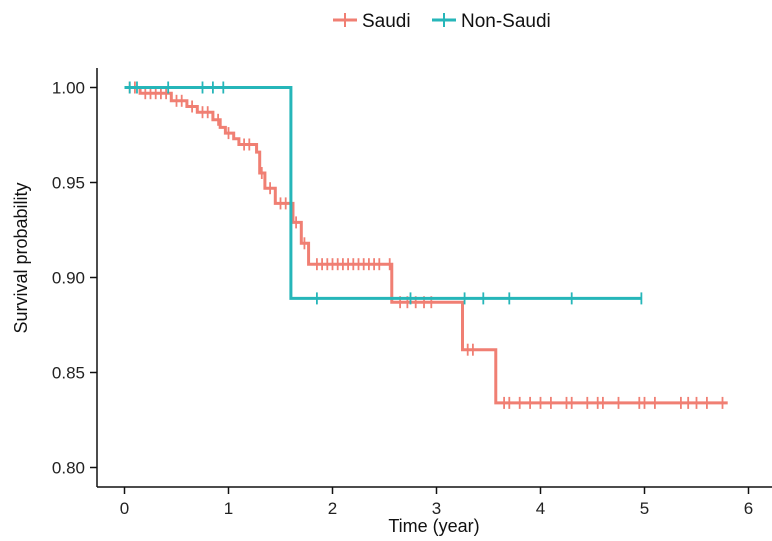 Image resolution: width=772 pixels, height=541 pixels. What do you see at coordinates (506, 21) in the screenshot?
I see `legend-label: Non-Saudi` at bounding box center [506, 21].